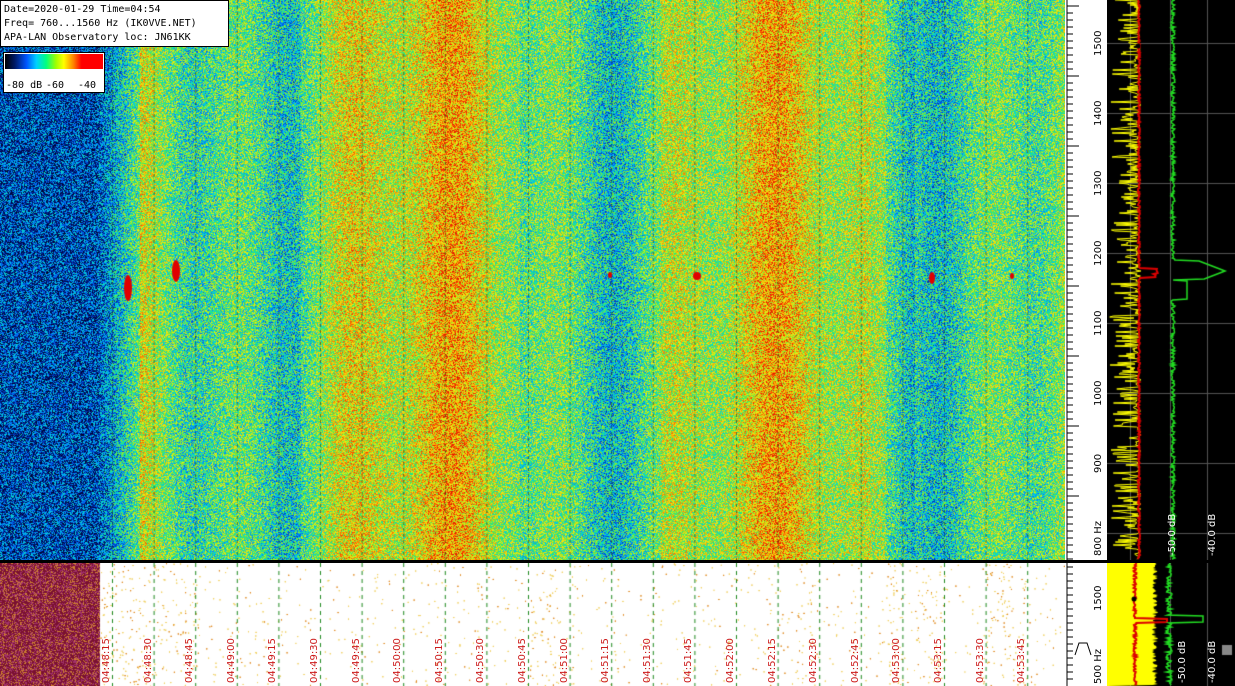  Describe the element at coordinates (1212, 661) in the screenshot. I see `lower-db-label-minus40: -40.0 dB` at that location.